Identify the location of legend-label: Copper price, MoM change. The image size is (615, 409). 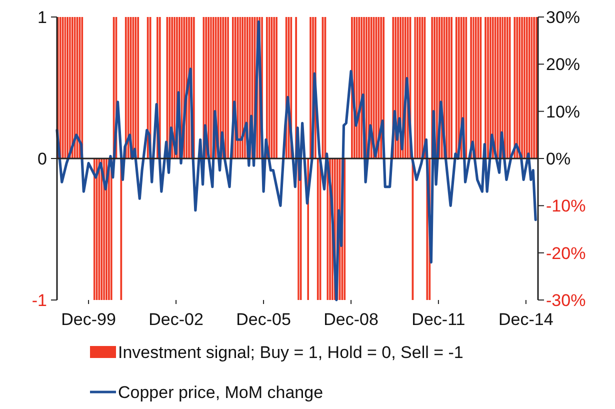
(221, 392).